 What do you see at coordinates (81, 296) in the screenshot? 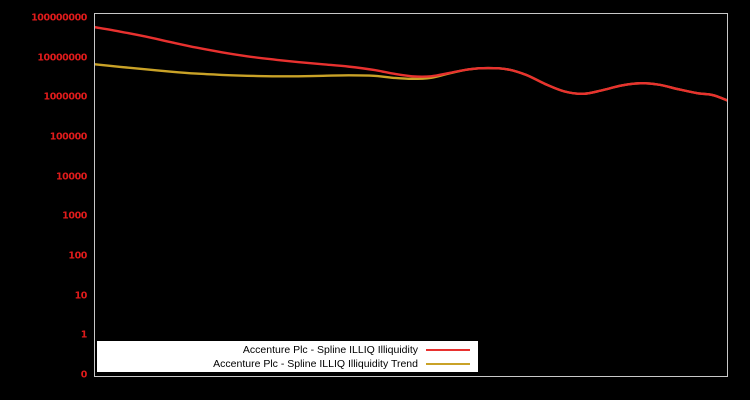
I see `y-axis-tick-label: 10` at bounding box center [81, 296].